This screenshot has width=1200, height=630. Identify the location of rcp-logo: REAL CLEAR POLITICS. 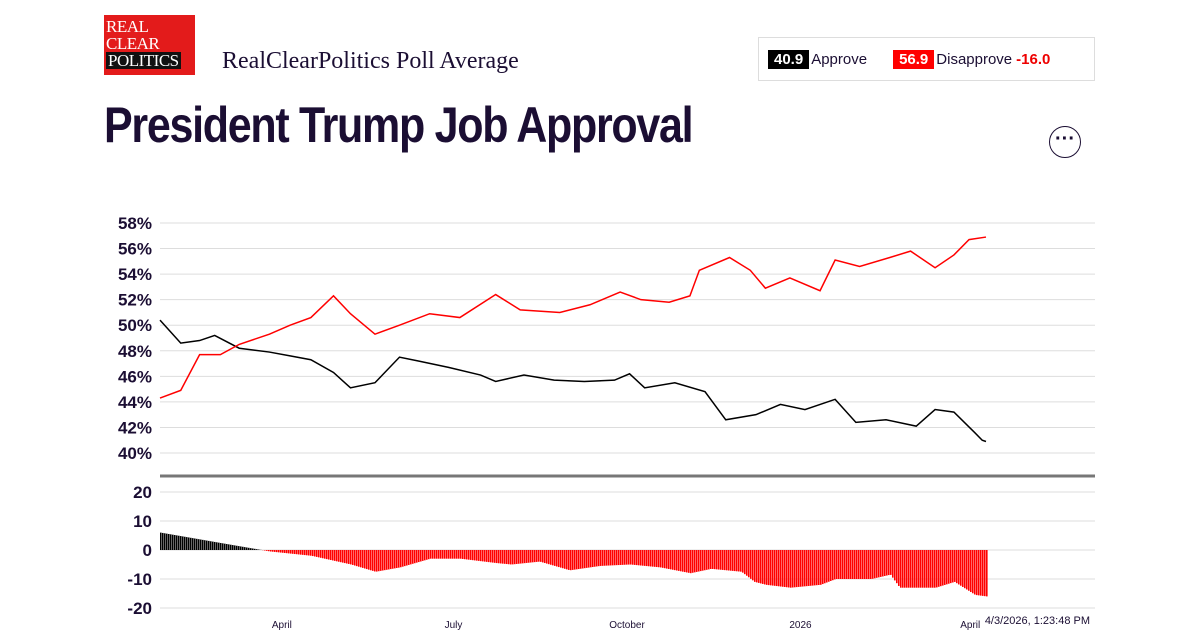
(149, 45).